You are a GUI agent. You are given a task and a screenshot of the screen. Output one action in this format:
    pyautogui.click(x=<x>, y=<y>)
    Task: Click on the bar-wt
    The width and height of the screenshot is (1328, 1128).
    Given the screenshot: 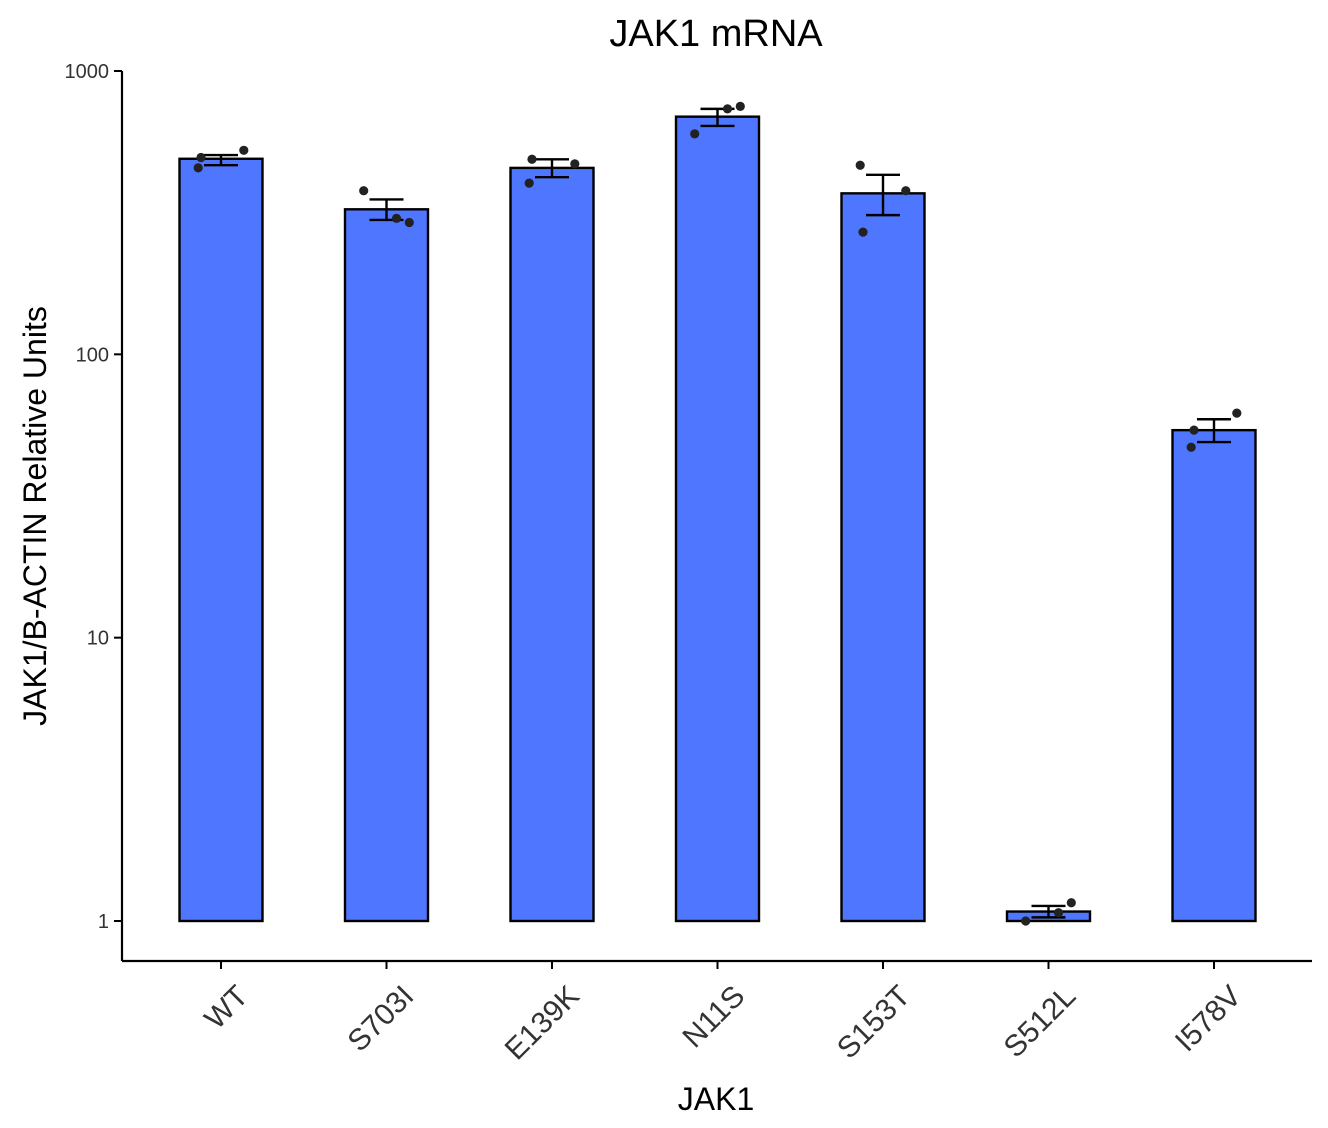 What is the action you would take?
    pyautogui.click(x=221, y=540)
    